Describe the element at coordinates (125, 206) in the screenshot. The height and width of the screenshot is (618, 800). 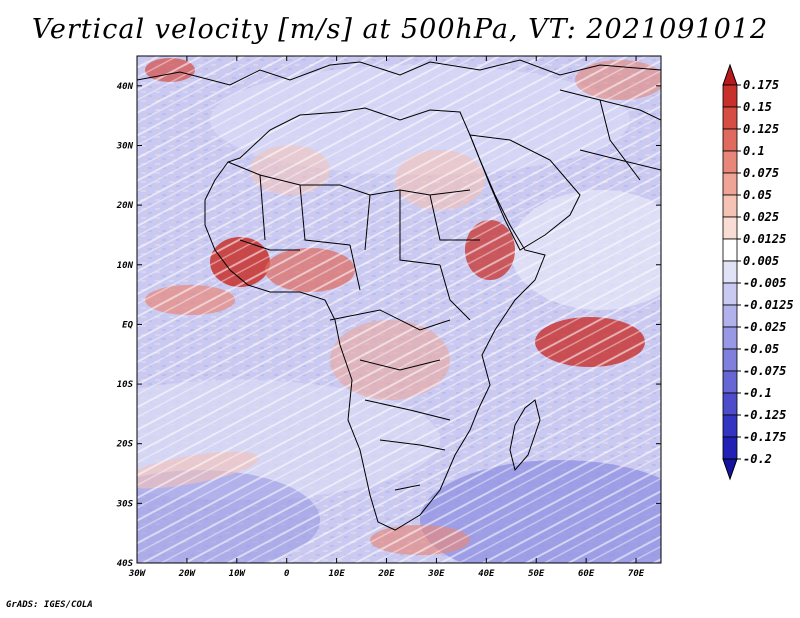
I see `y-tick-label: 20N` at that location.